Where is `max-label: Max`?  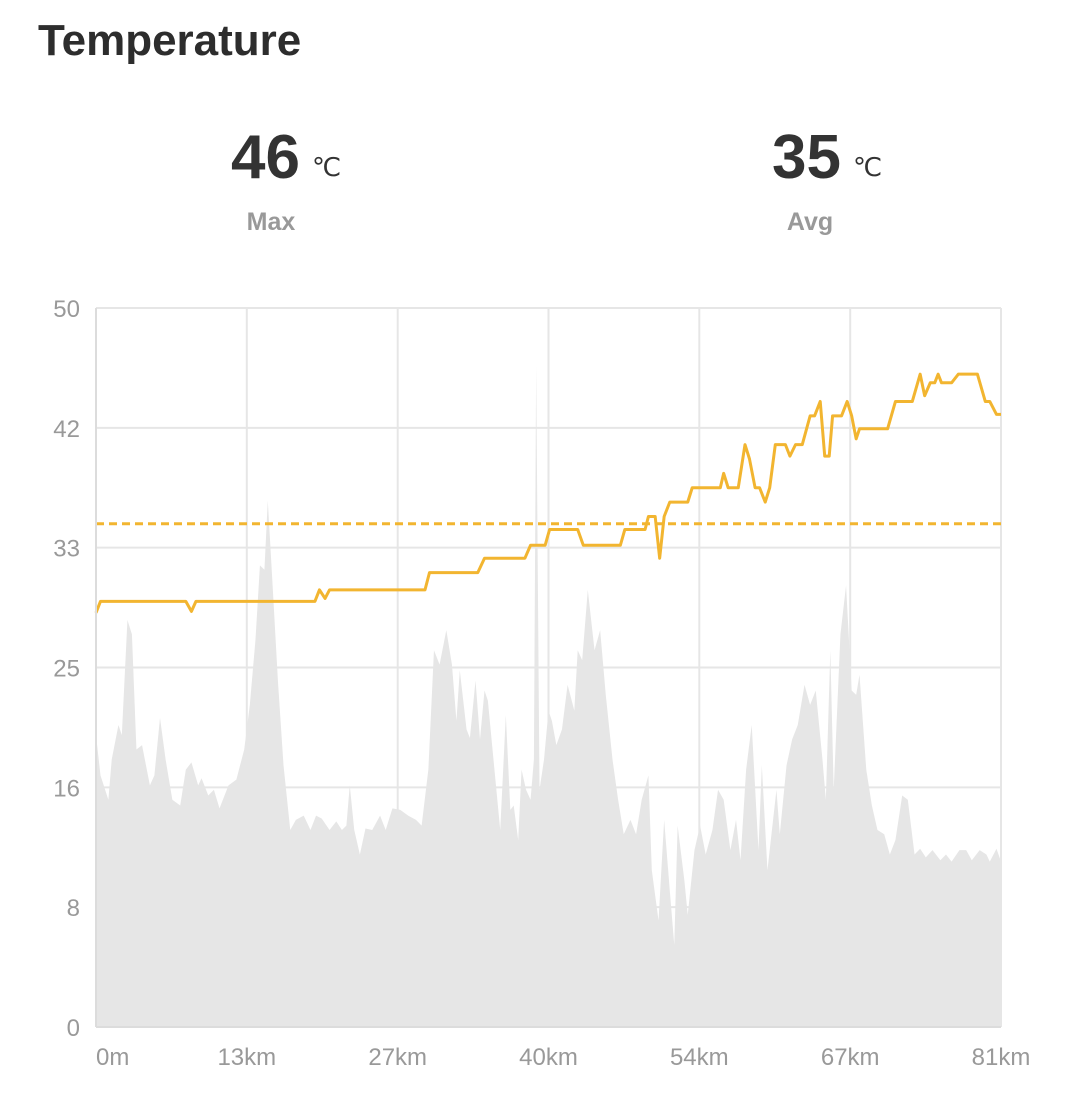
max-label: Max is located at coordinates (271, 222).